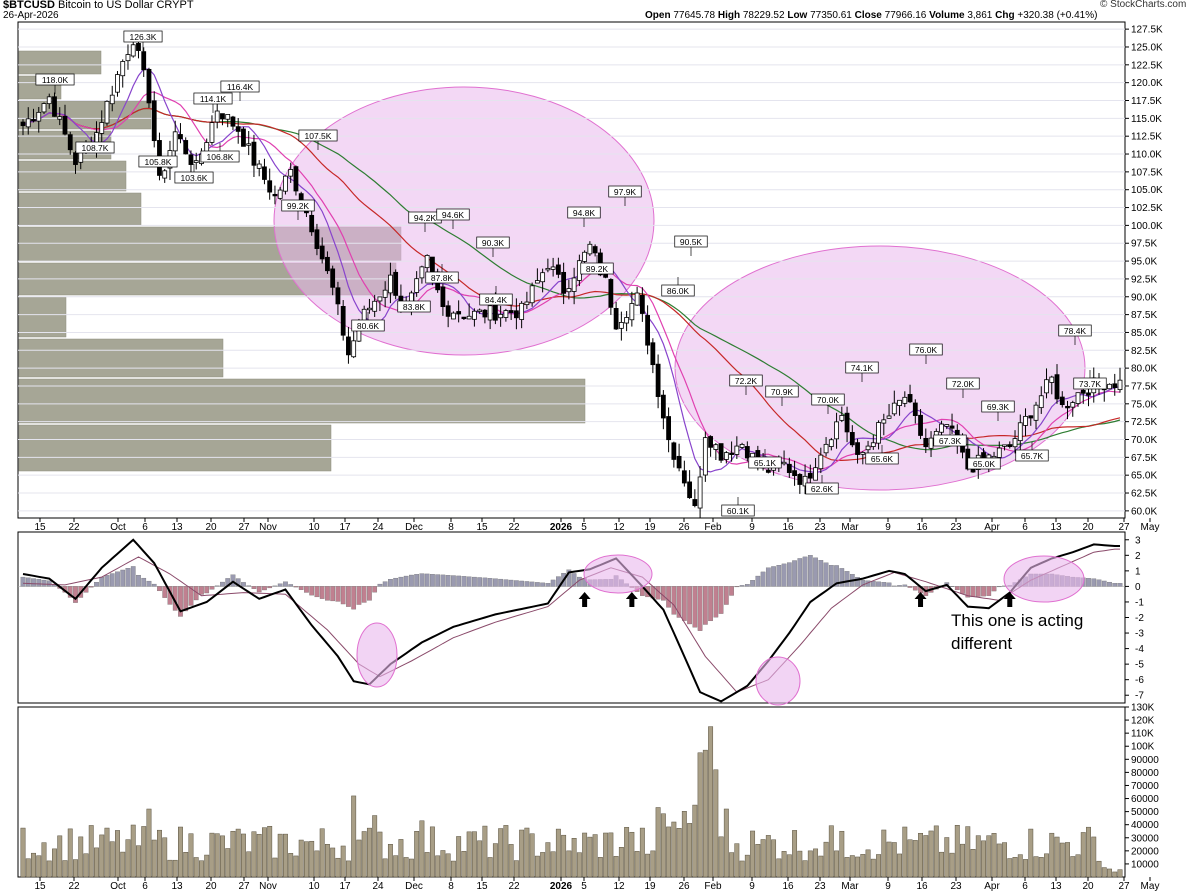 The height and width of the screenshot is (893, 1200). I want to click on price-tick-label: 82.5K, so click(1144, 351).